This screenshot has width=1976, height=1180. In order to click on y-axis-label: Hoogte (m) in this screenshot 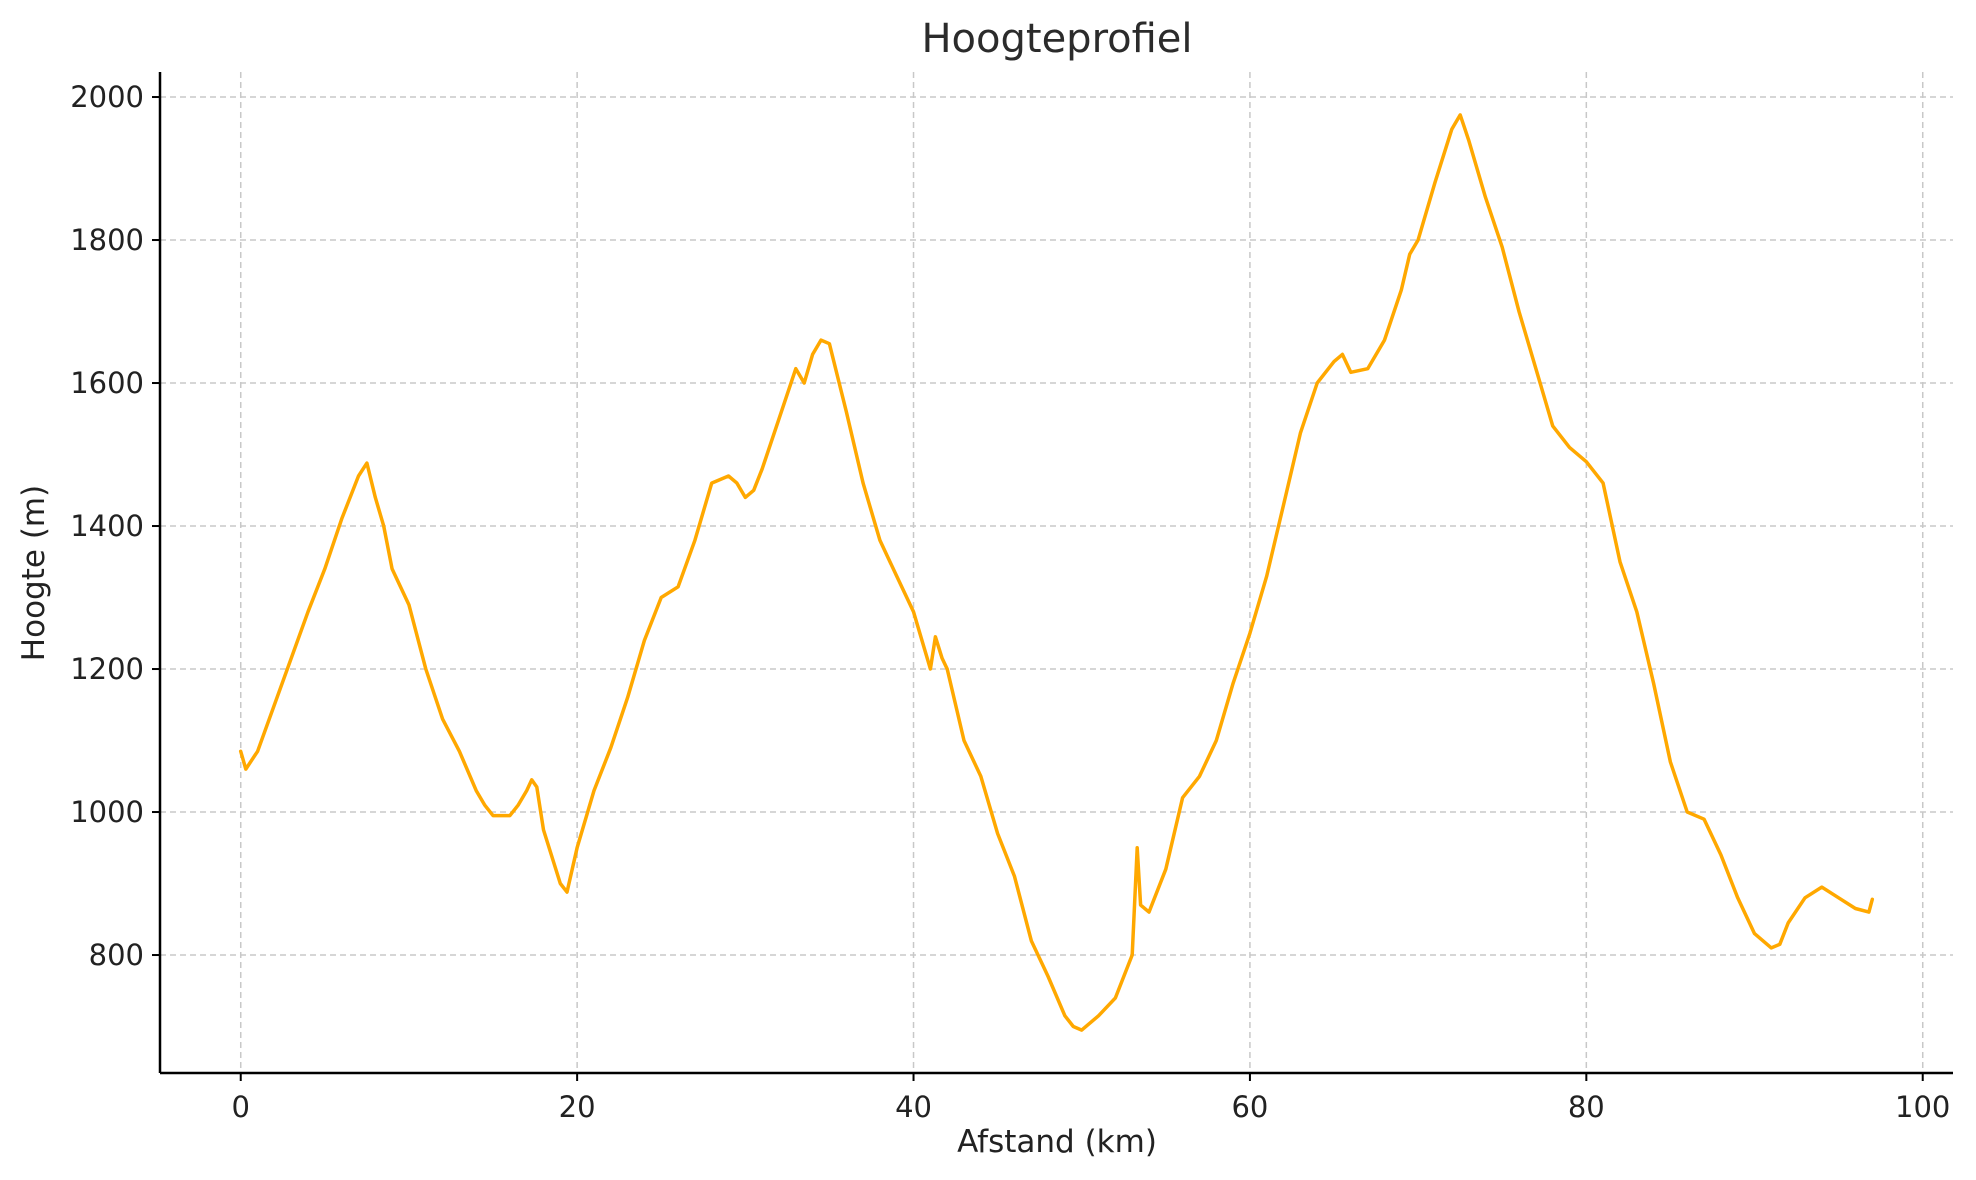, I will do `click(34, 573)`.